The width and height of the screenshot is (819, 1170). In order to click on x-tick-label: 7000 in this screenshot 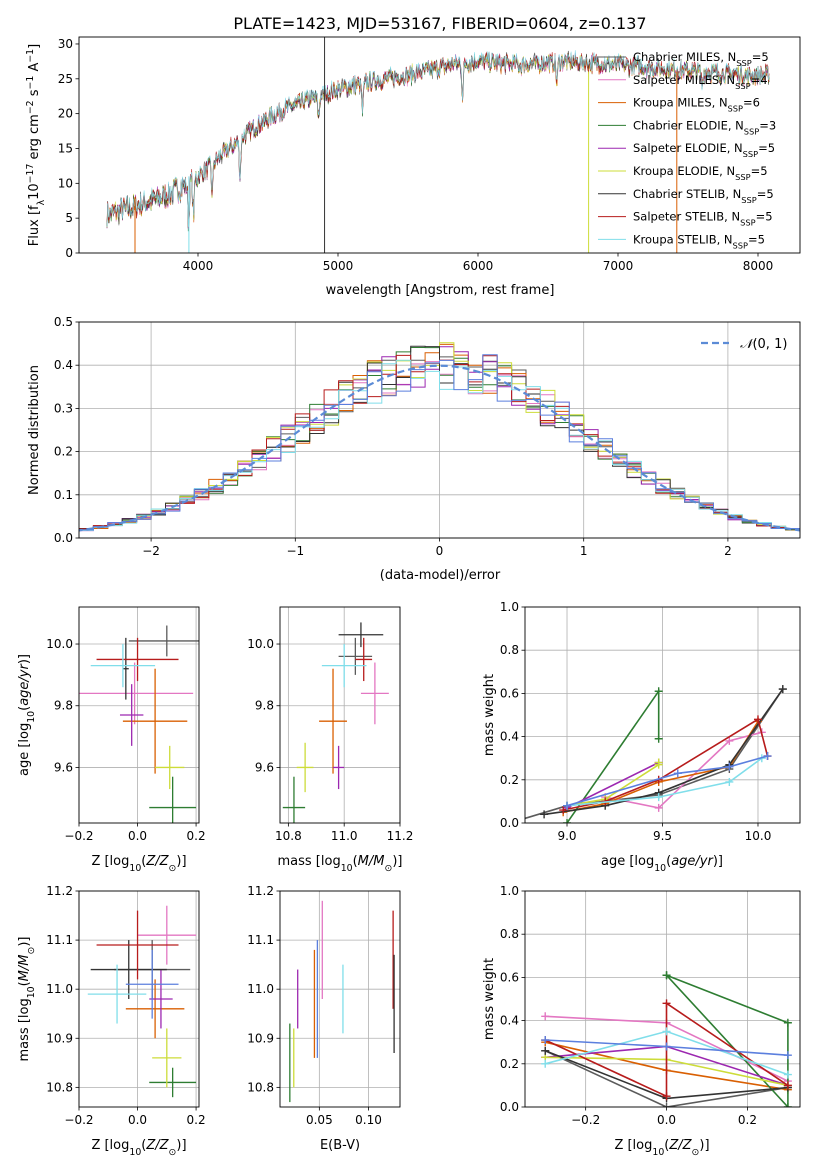, I will do `click(618, 266)`.